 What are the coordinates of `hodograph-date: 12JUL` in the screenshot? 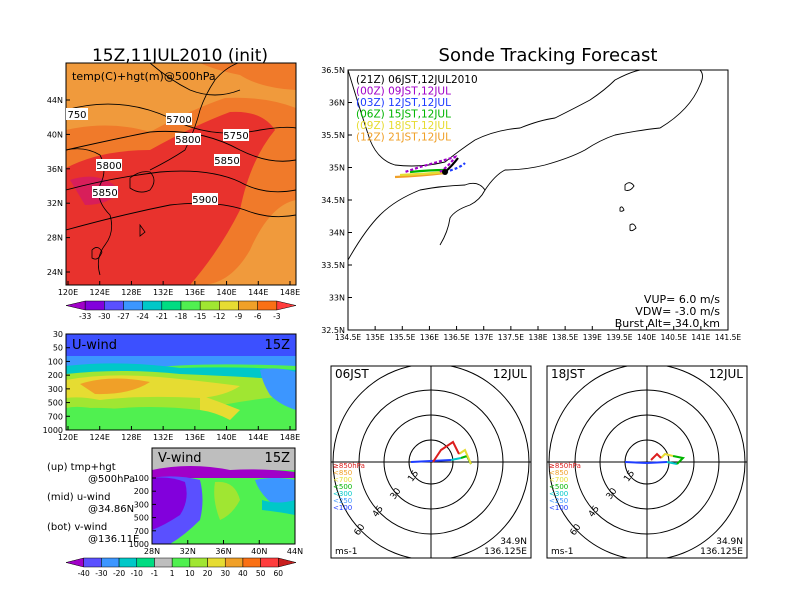 It's located at (510, 374).